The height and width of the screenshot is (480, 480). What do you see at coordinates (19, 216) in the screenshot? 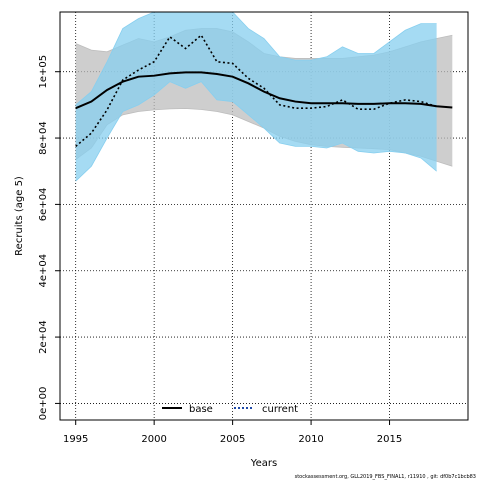
I see `y-axis-title: Recruits (age 5)` at bounding box center [19, 216].